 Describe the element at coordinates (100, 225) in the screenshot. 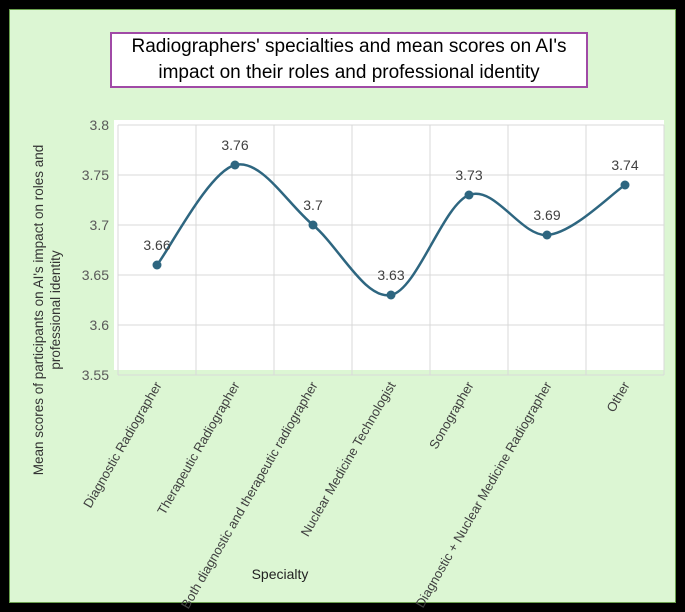

I see `y-tick-label: 3.7` at that location.